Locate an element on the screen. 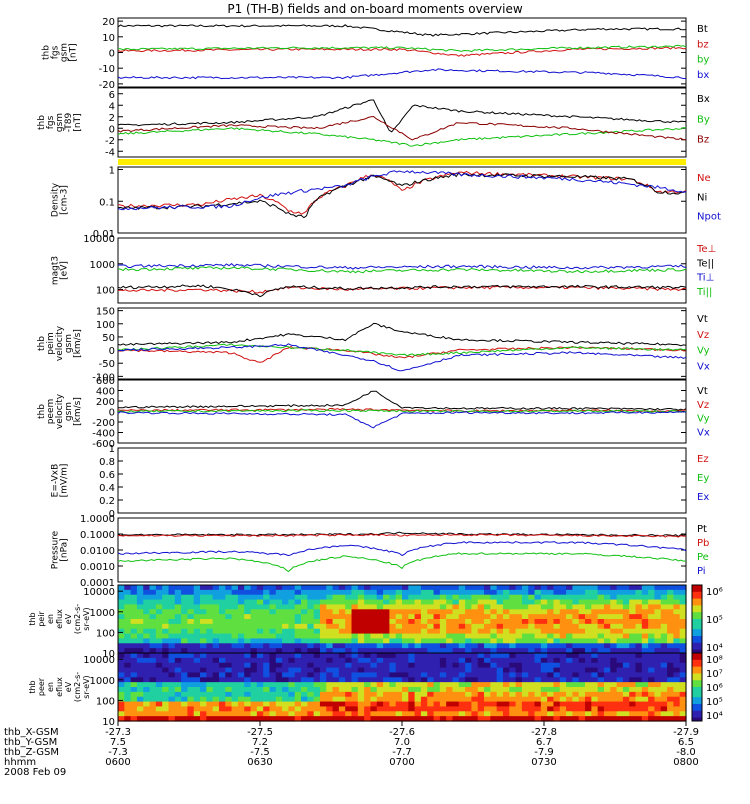 This screenshot has width=750, height=804. y-tick-label: 10000 is located at coordinates (99, 660).